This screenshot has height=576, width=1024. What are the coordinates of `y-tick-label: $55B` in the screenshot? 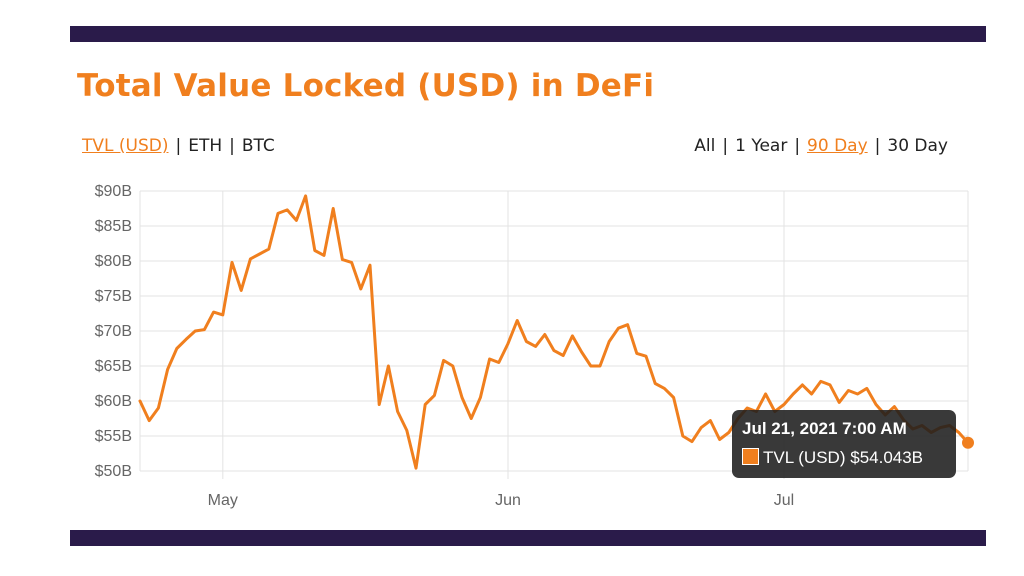 It's located at (113, 436).